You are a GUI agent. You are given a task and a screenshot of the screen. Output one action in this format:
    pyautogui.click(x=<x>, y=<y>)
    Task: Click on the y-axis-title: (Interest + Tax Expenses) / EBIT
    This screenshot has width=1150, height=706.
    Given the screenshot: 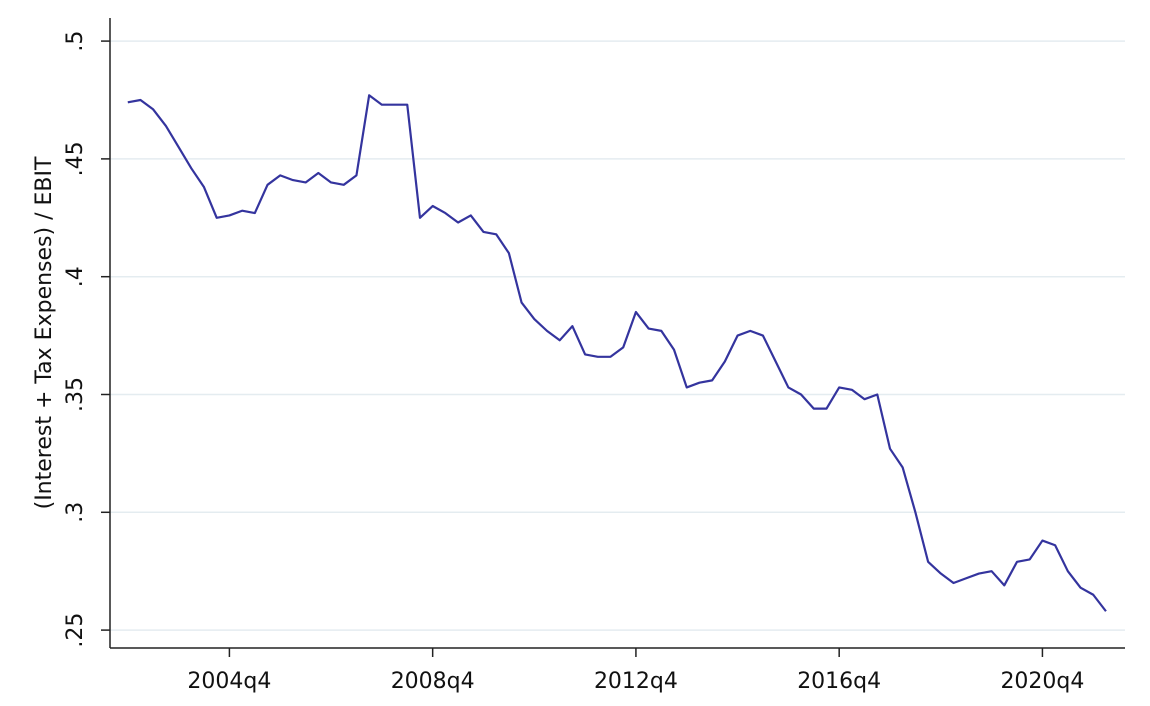 What is the action you would take?
    pyautogui.click(x=44, y=332)
    